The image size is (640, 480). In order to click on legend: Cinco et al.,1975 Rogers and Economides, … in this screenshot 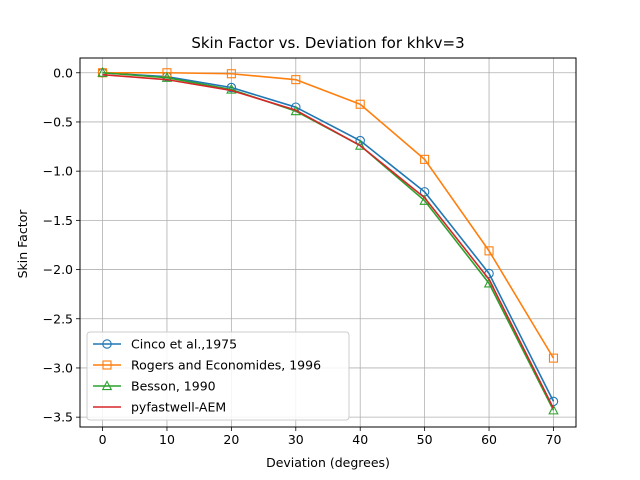, I will do `click(218, 376)`.